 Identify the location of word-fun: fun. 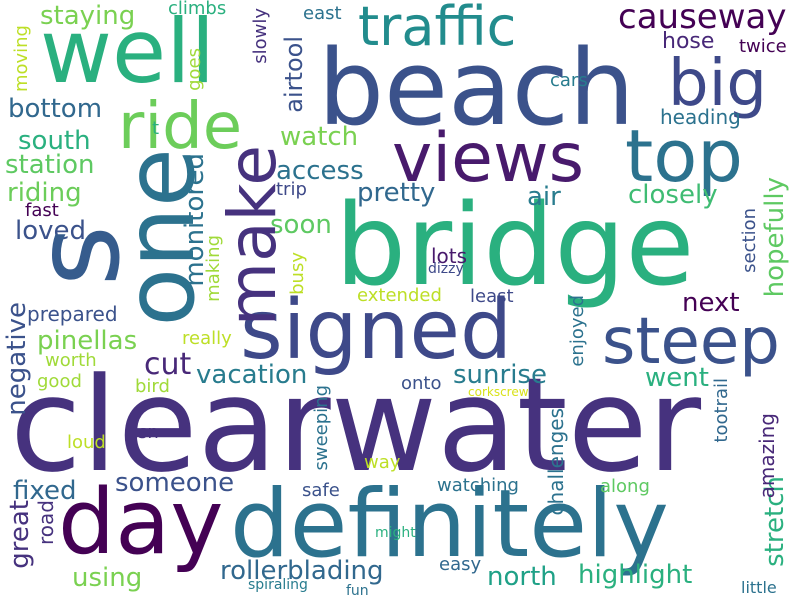
(357, 591).